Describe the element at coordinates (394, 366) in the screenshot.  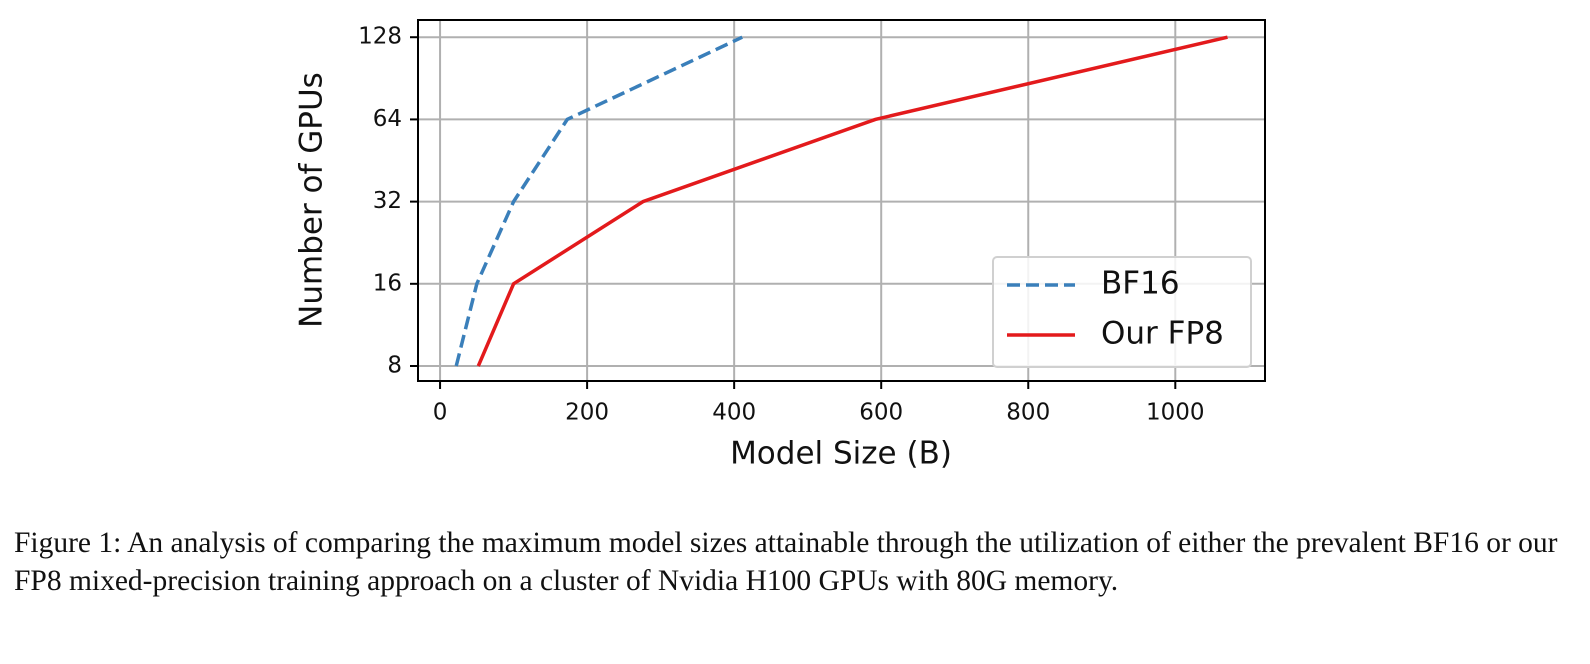
I see `y-tick-label: 8` at that location.